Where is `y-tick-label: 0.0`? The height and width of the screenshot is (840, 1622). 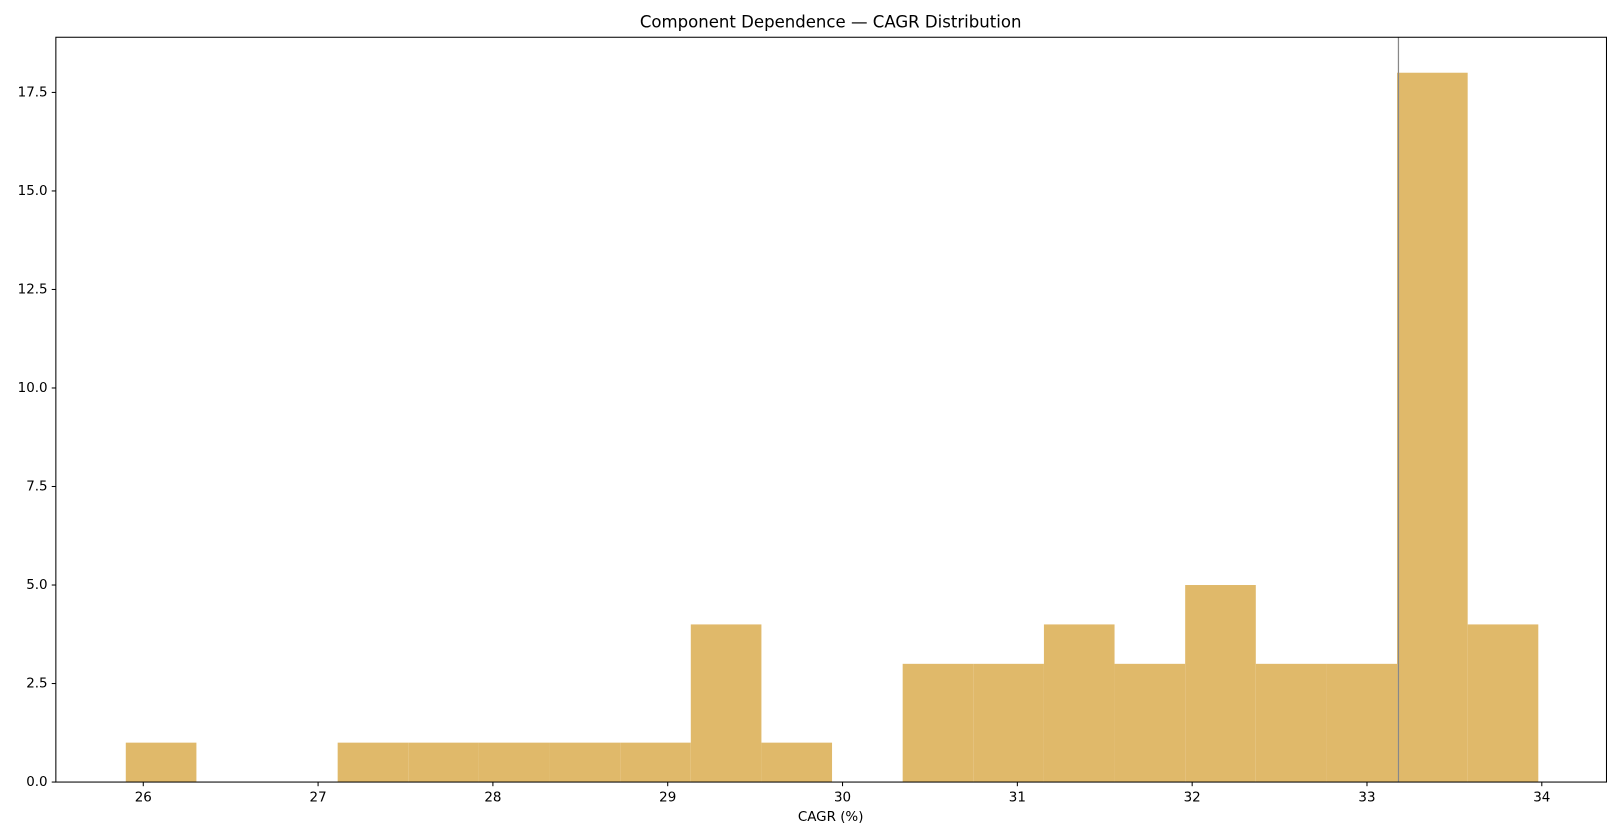 y-tick-label: 0.0 is located at coordinates (36, 782).